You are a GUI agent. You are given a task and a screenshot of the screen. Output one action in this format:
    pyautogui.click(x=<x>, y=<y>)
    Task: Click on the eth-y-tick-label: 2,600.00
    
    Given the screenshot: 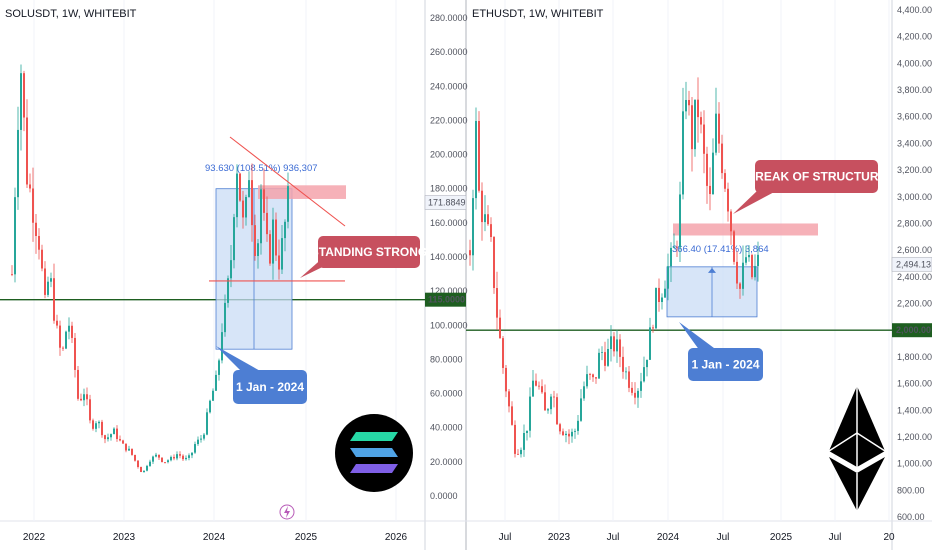 What is the action you would take?
    pyautogui.click(x=914, y=250)
    